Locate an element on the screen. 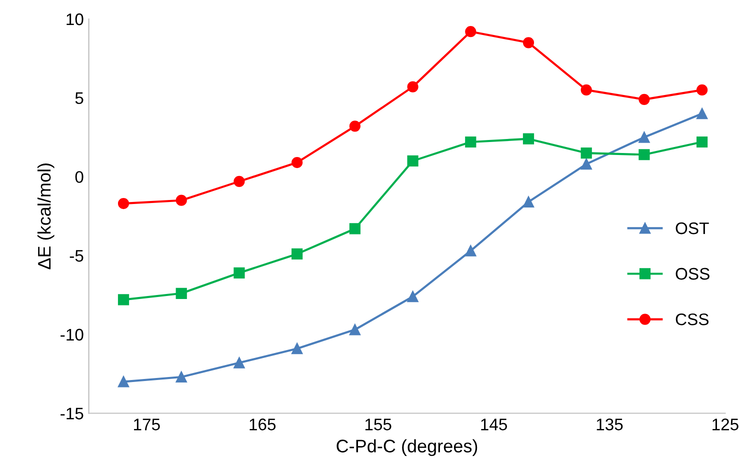 The width and height of the screenshot is (740, 475). y-axis-title: ΔE (kcal/mol) is located at coordinates (45, 217).